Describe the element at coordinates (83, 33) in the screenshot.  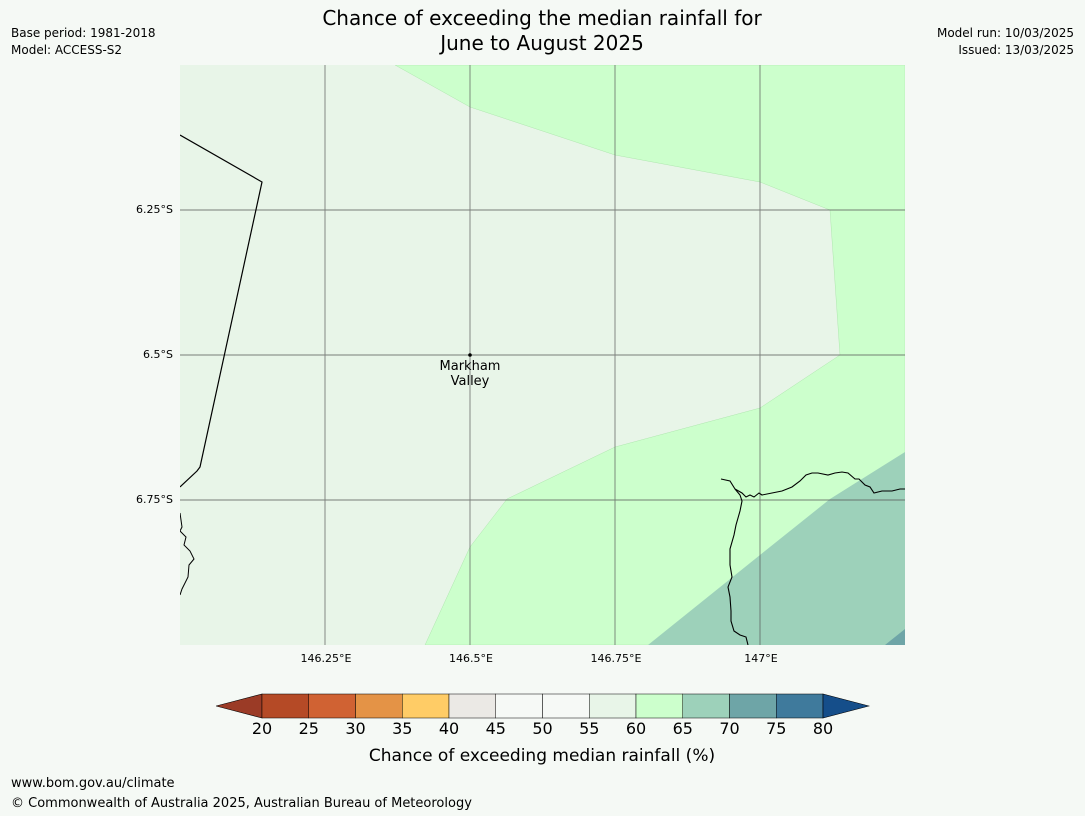
I see `base-period-text: Base period: 1981-2018` at that location.